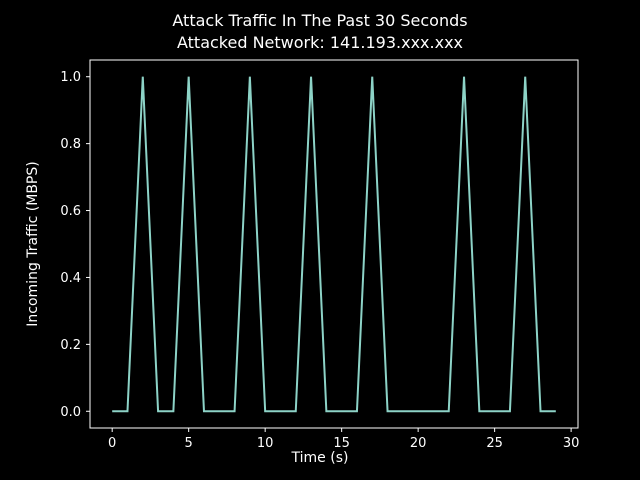  Describe the element at coordinates (189, 443) in the screenshot. I see `x-tick-label: 5` at that location.